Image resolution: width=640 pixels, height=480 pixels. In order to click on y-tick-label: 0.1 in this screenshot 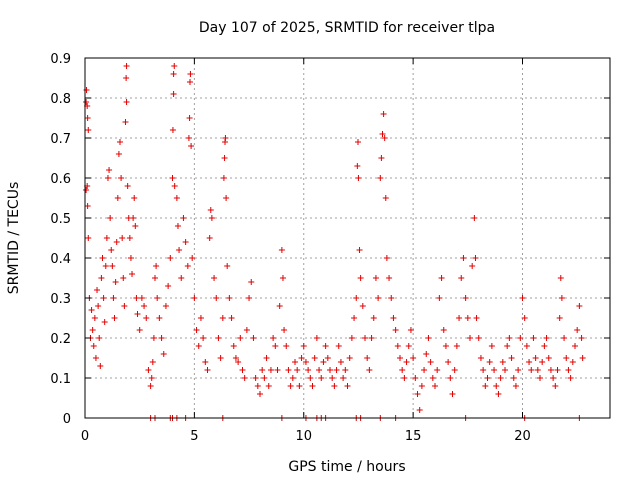, I will do `click(60, 379)`.